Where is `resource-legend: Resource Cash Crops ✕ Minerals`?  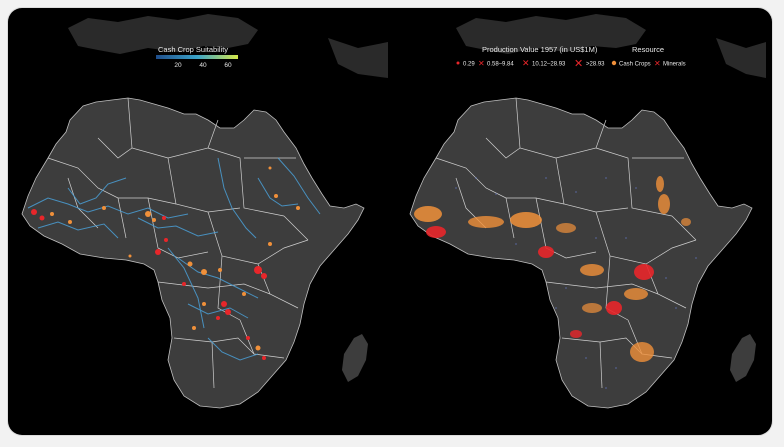 resource-legend: Resource Cash Crops ✕ Minerals is located at coordinates (648, 56).